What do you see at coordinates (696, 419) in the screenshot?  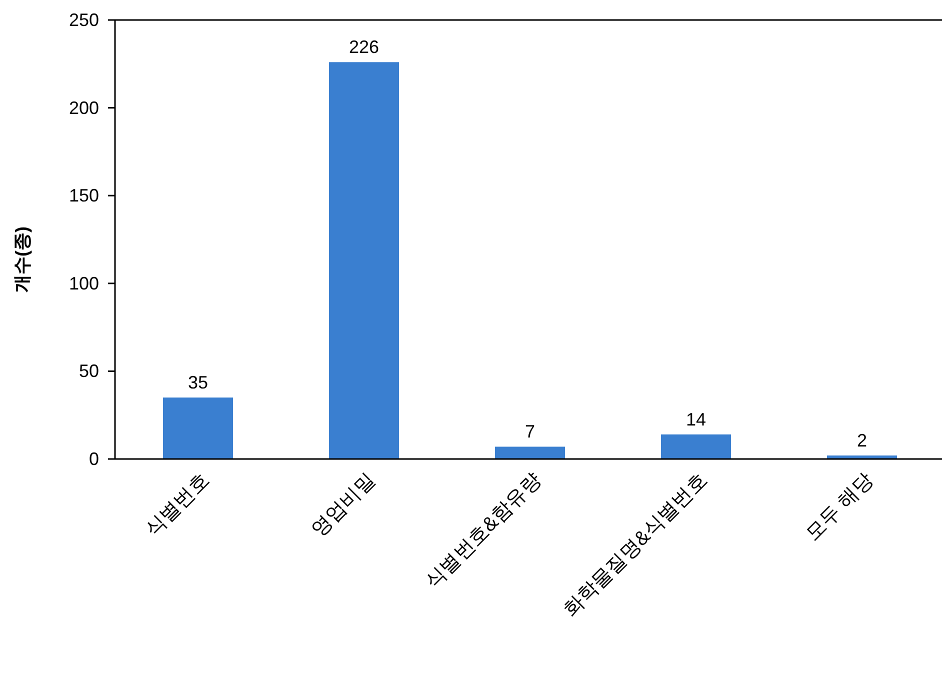 I see `data-label: 14` at bounding box center [696, 419].